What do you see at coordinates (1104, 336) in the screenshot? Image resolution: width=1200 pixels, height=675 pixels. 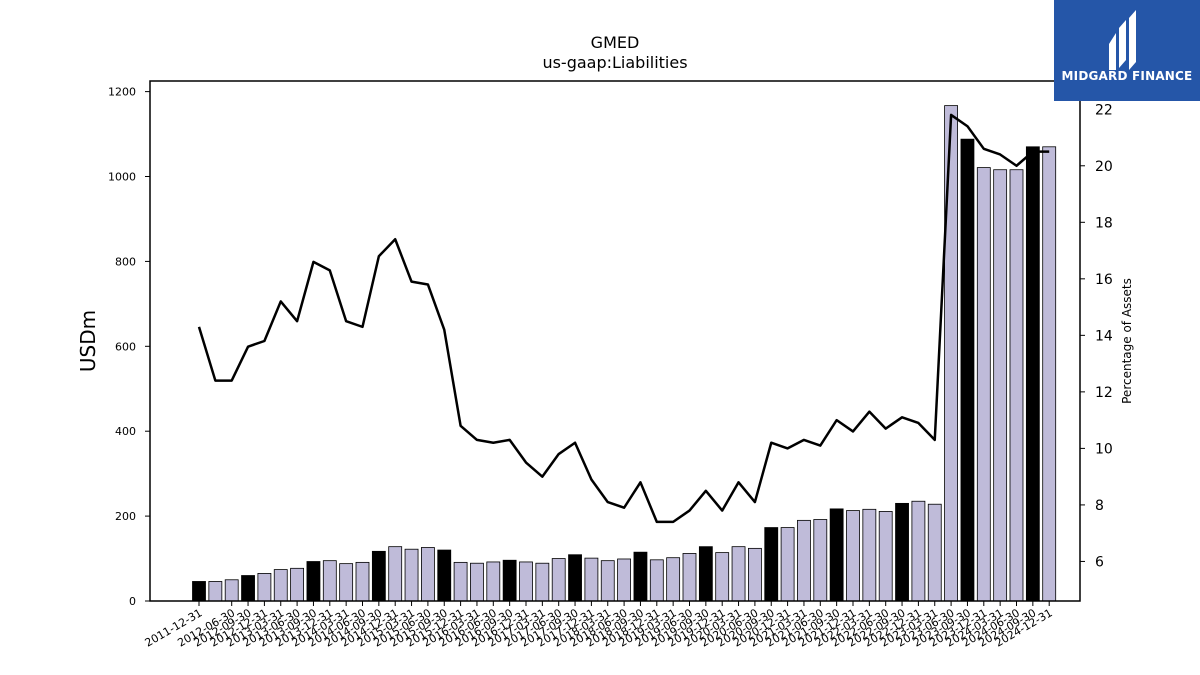 I see `y2-tick-label: 14` at bounding box center [1104, 336].